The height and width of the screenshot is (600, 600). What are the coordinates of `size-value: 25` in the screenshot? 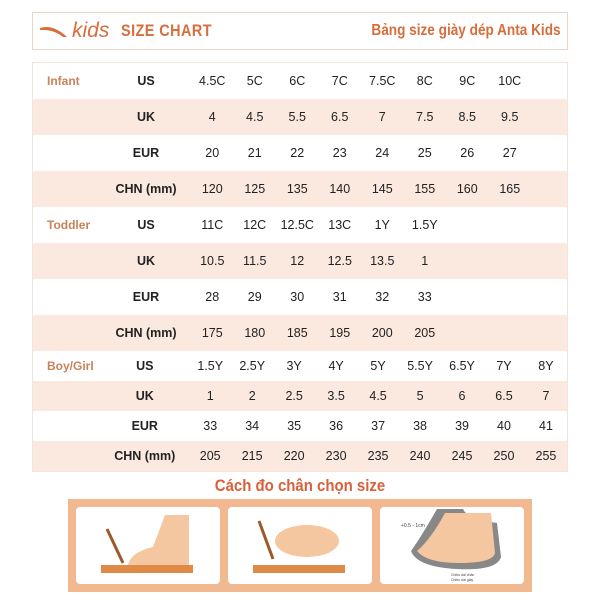 It's located at (424, 153).